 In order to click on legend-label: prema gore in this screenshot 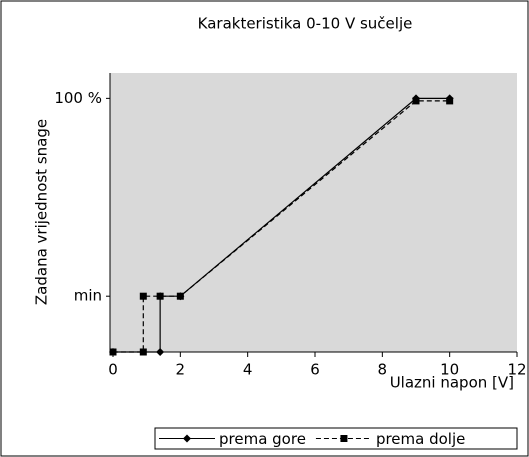, I will do `click(262, 439)`.